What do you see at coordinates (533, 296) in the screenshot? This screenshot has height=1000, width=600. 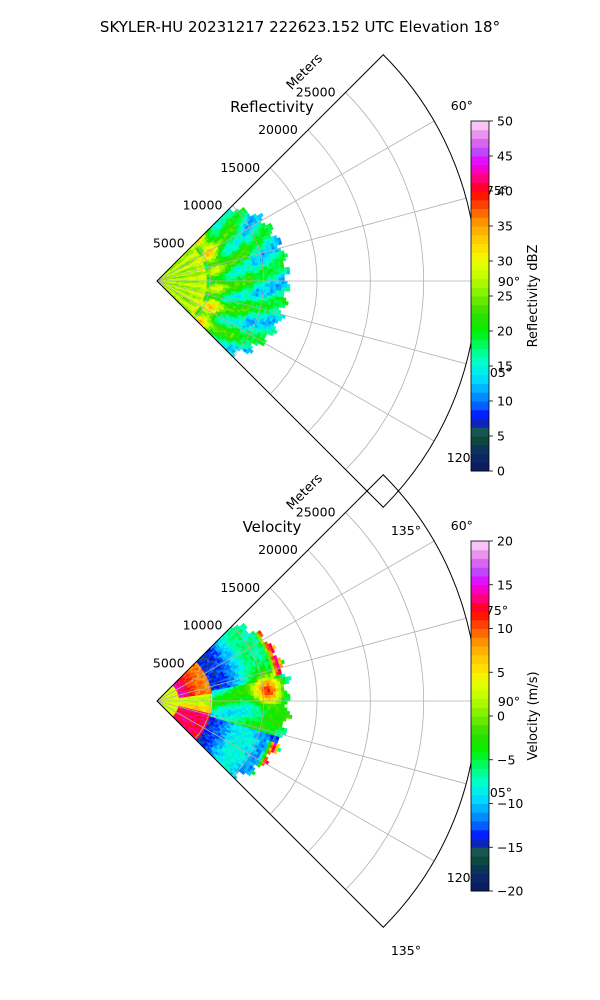 I see `colorbar-label: Reflectivity dBZ` at bounding box center [533, 296].